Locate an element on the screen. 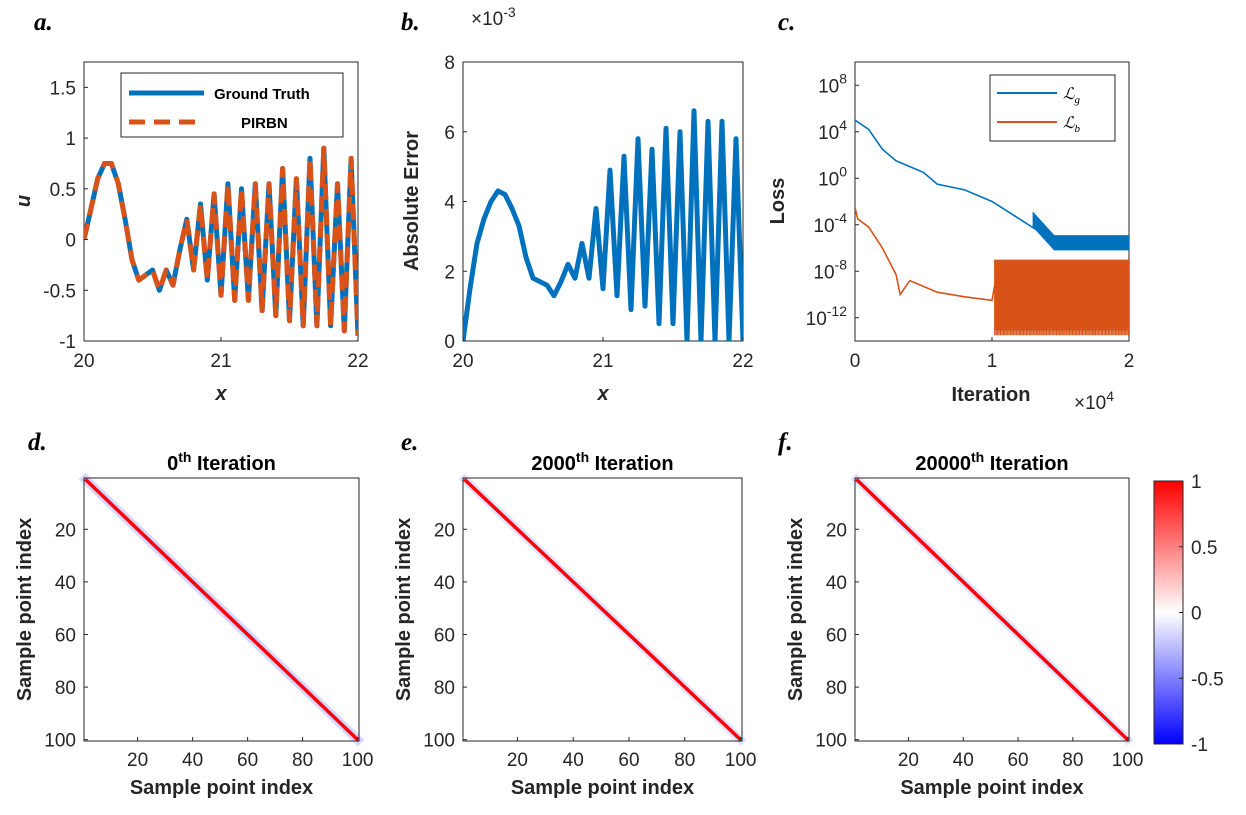  legend-label-ground-truth: Ground Truth is located at coordinates (262, 94).